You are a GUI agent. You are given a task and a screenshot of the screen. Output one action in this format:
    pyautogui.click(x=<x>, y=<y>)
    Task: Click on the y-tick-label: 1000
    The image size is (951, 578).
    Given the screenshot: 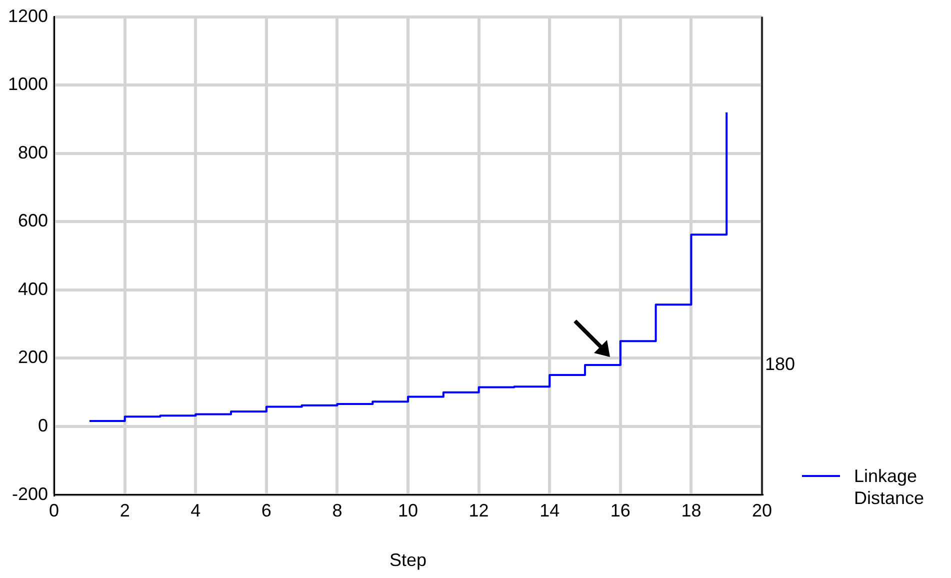 What is the action you would take?
    pyautogui.click(x=28, y=84)
    